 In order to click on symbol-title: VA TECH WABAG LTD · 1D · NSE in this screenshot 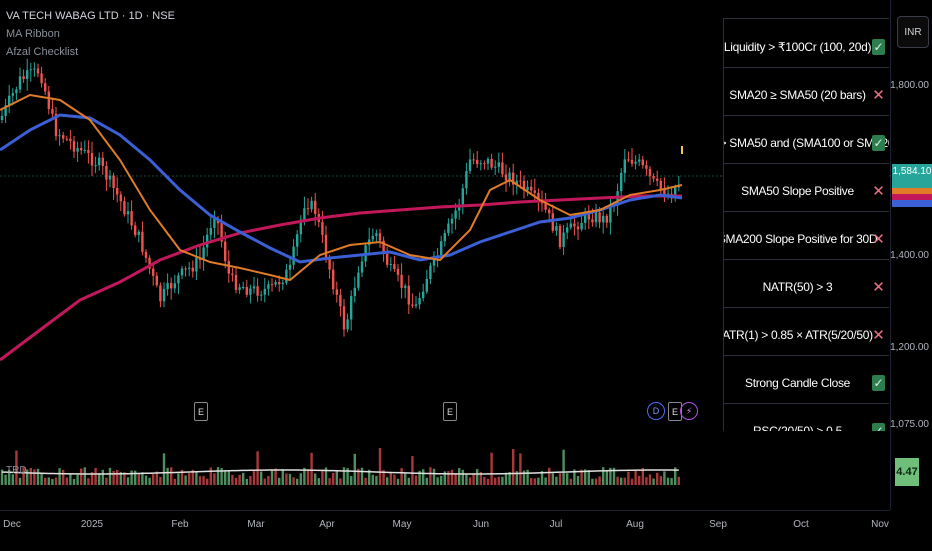, I will do `click(90, 16)`.